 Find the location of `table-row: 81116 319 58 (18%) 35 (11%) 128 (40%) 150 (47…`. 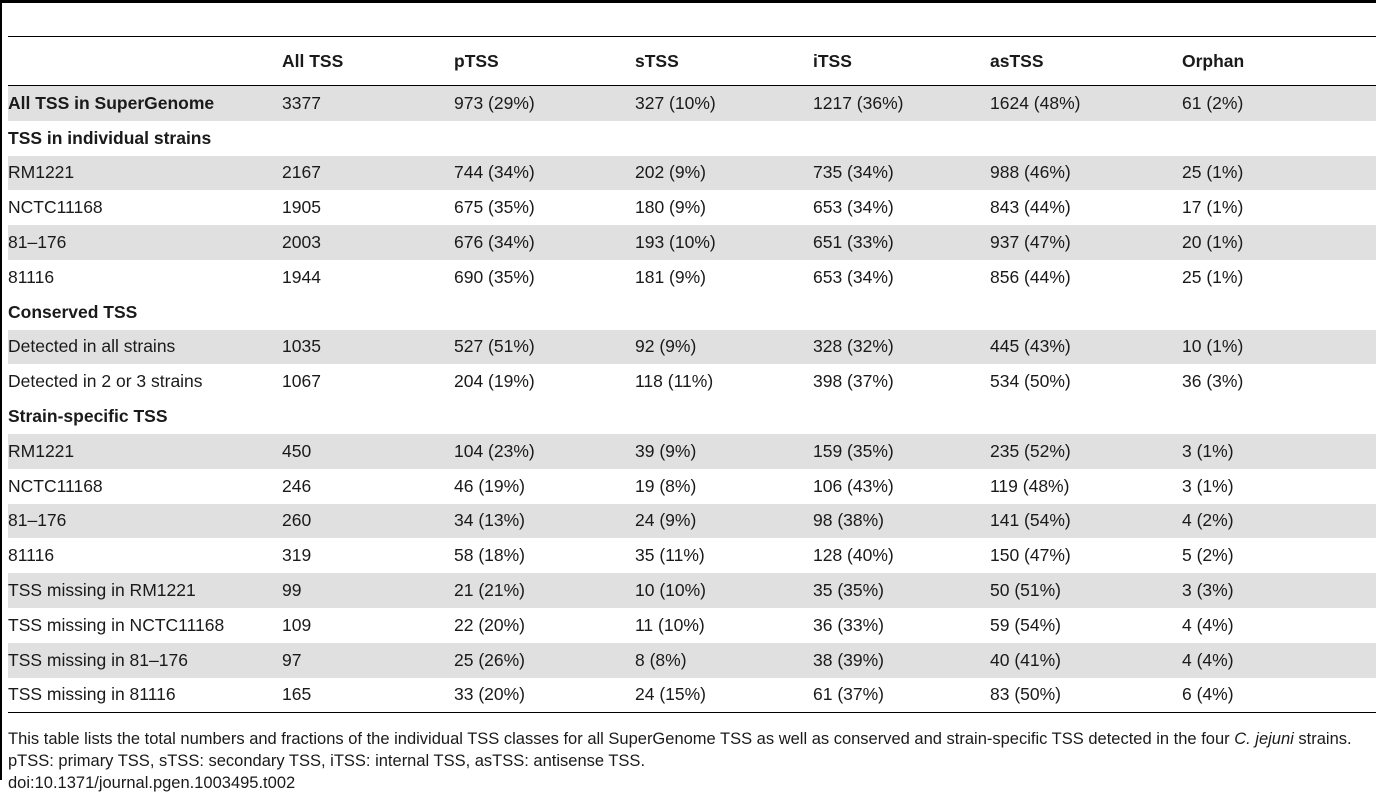

table-row: 81116 319 58 (18%) 35 (11%) 128 (40%) 150 (47… is located at coordinates (692, 555).